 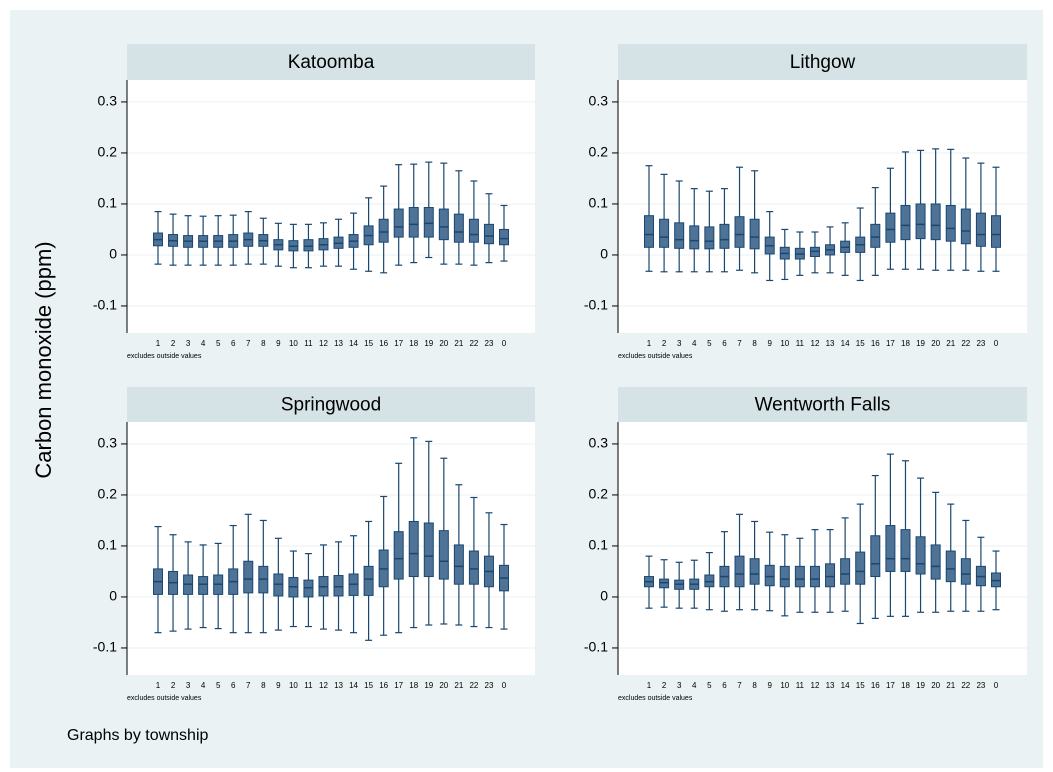 What do you see at coordinates (233, 343) in the screenshot?
I see `x-tick-label: 6` at bounding box center [233, 343].